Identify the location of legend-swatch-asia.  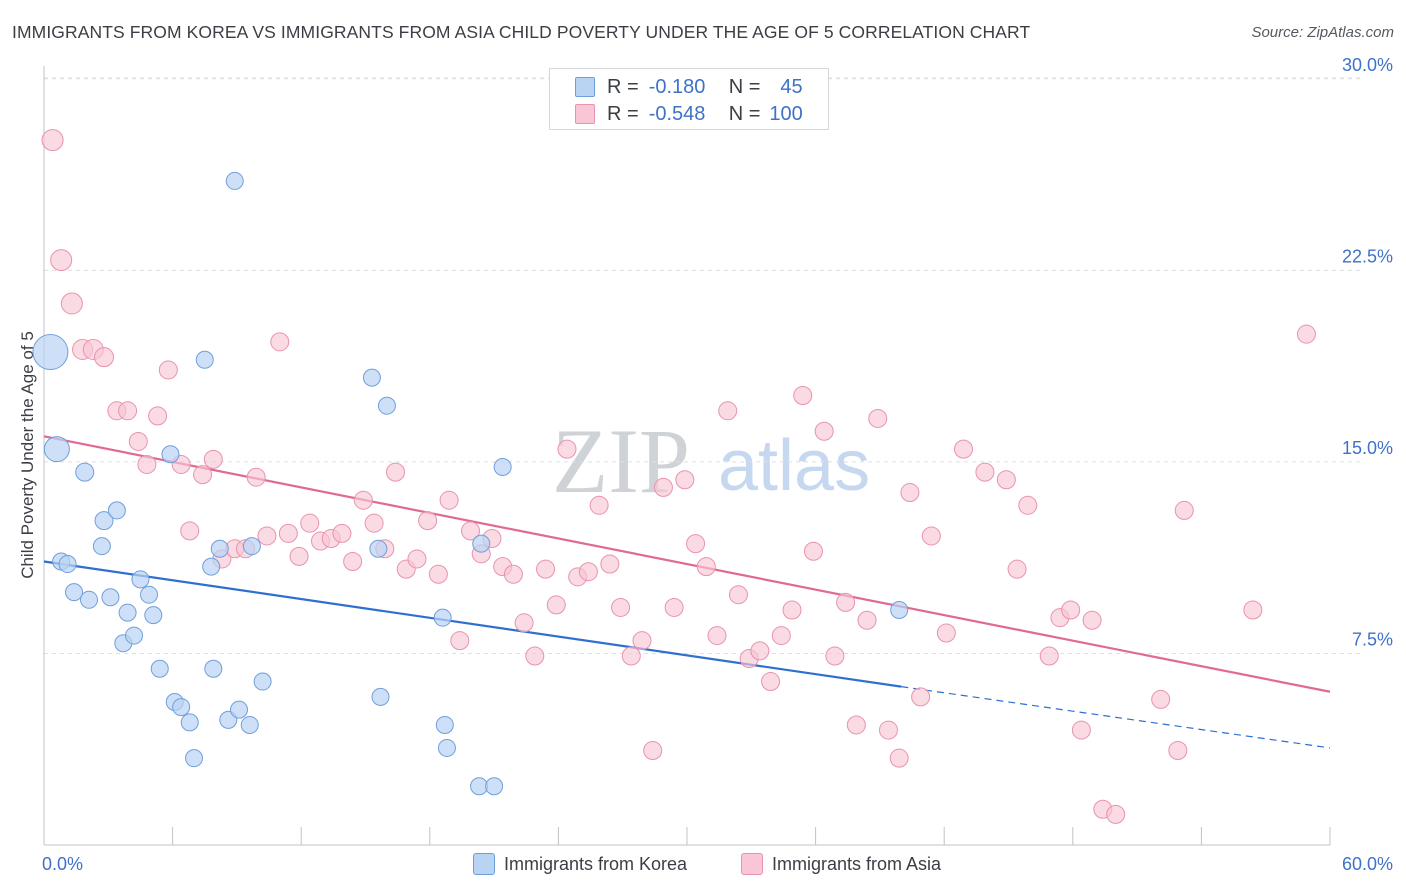
(585, 114).